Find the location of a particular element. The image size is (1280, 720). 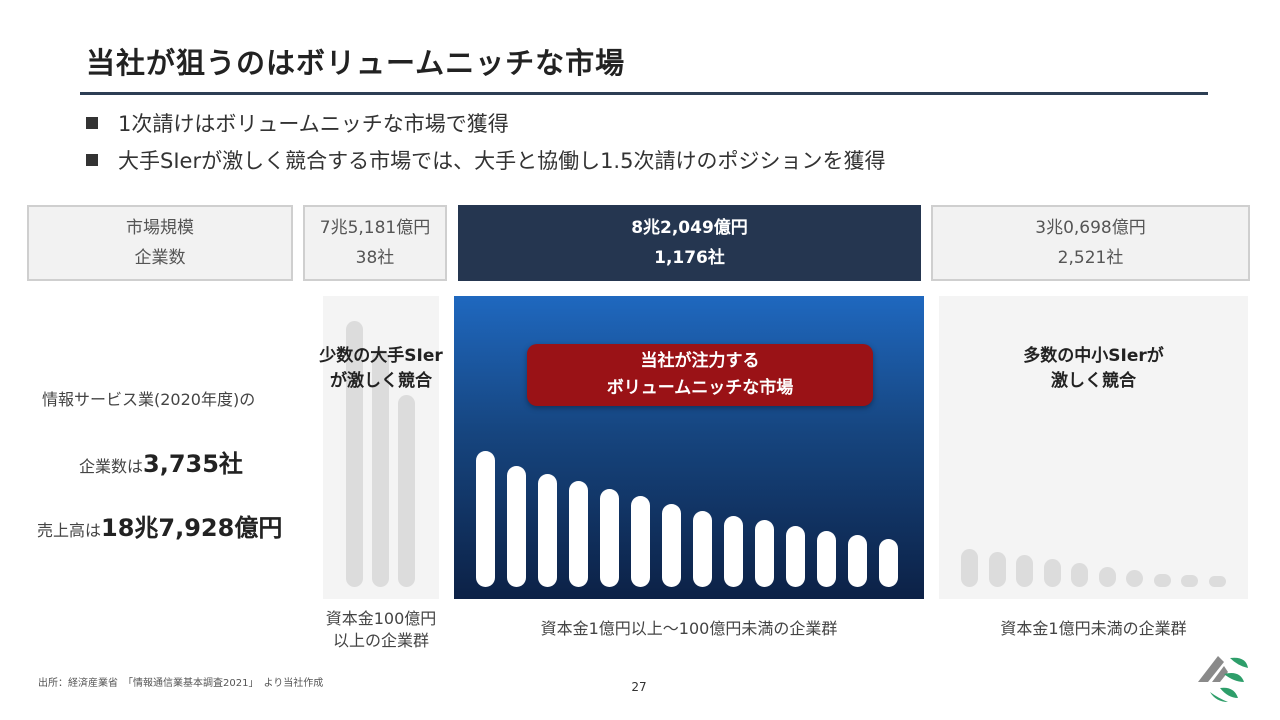

header-label-box: 市場規模 企業数 is located at coordinates (160, 243).